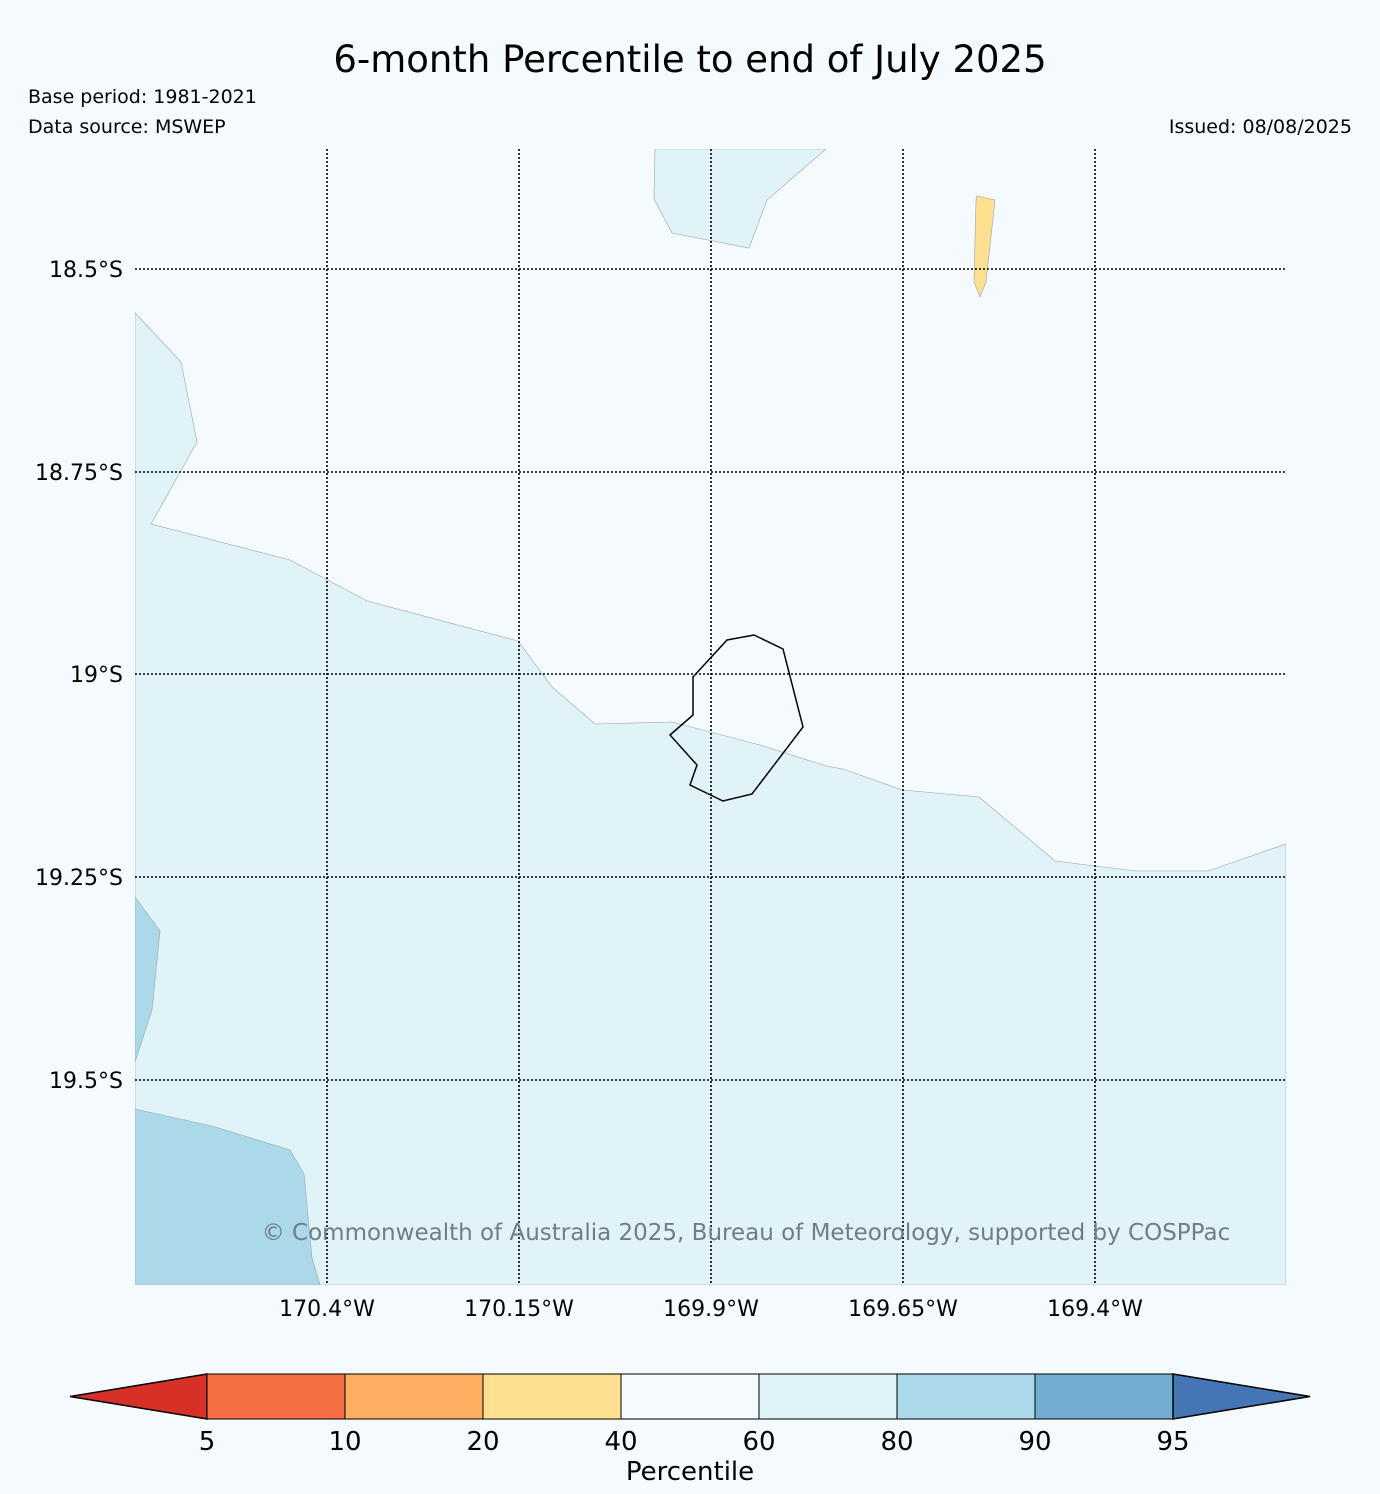 The height and width of the screenshot is (1494, 1380). I want to click on latitude-label: 19.5°S, so click(86, 1081).